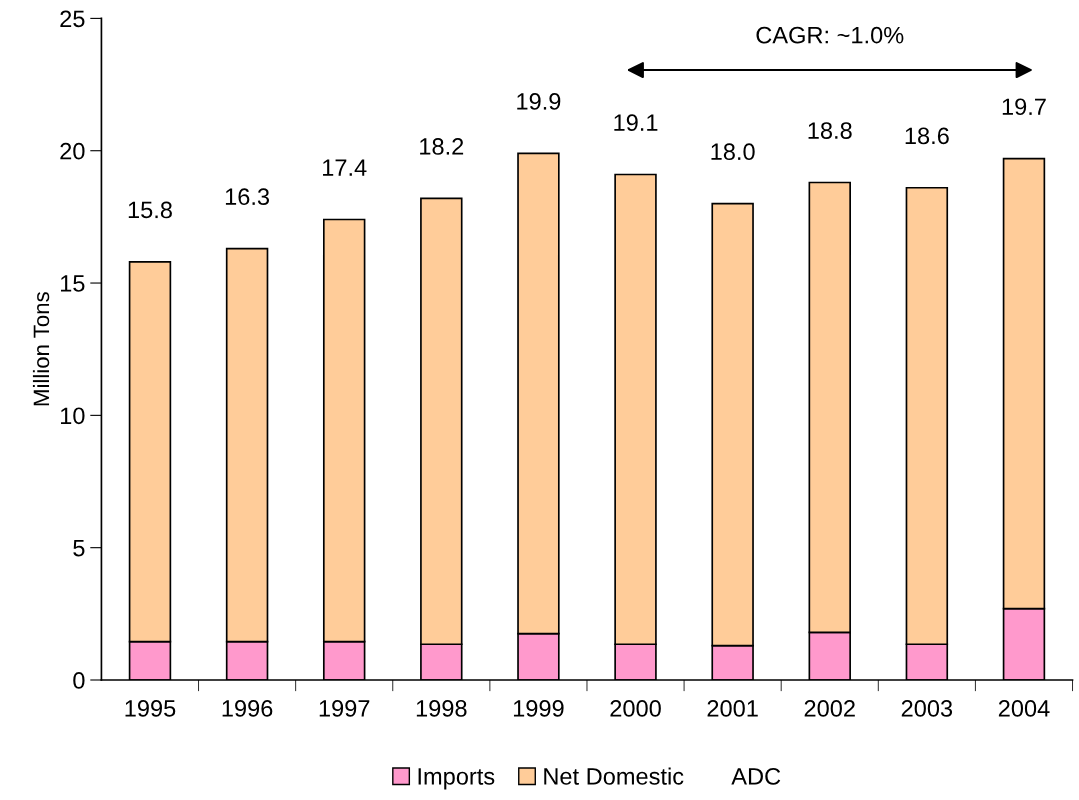  What do you see at coordinates (456, 779) in the screenshot?
I see `legend-label: Imports` at bounding box center [456, 779].